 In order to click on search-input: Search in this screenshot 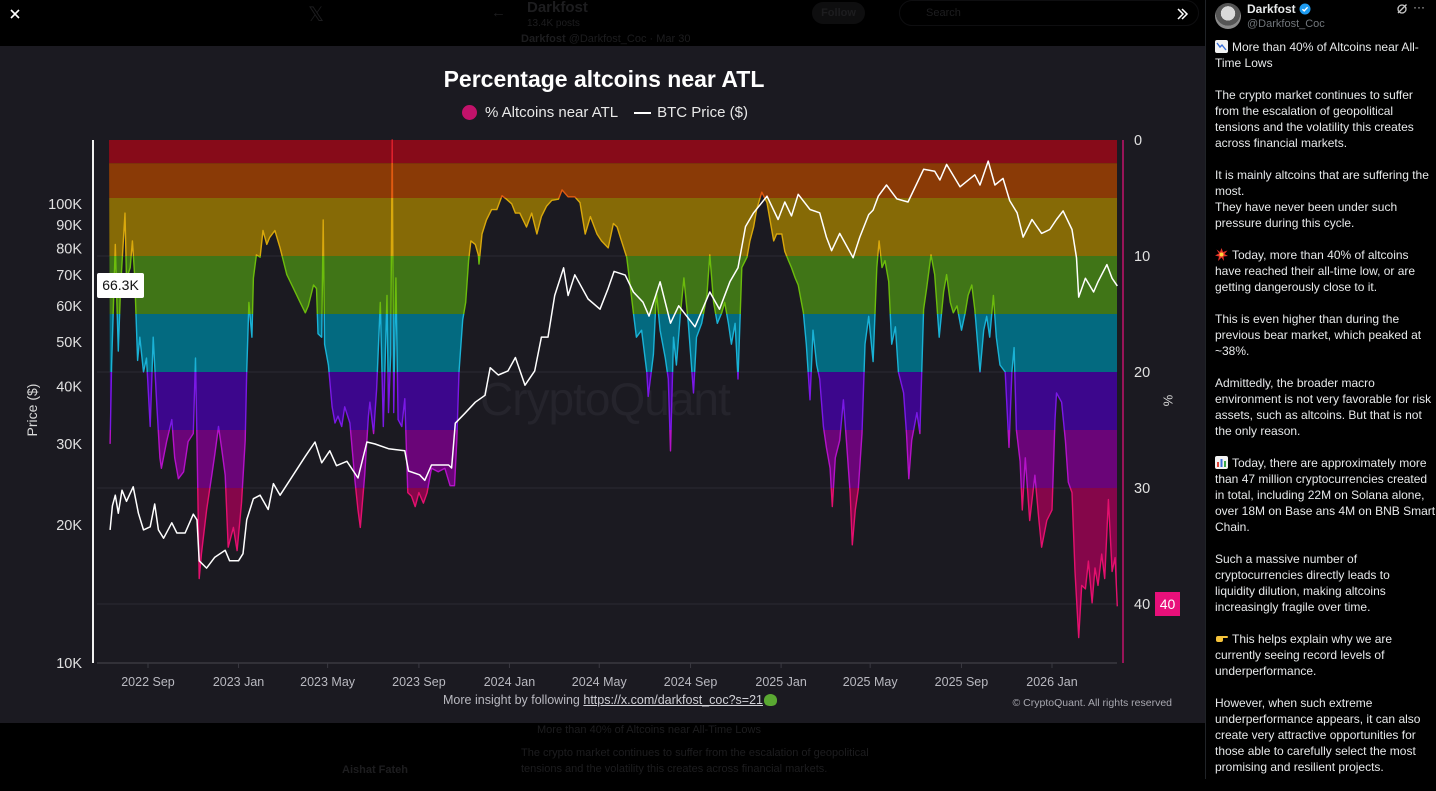, I will do `click(1049, 13)`.